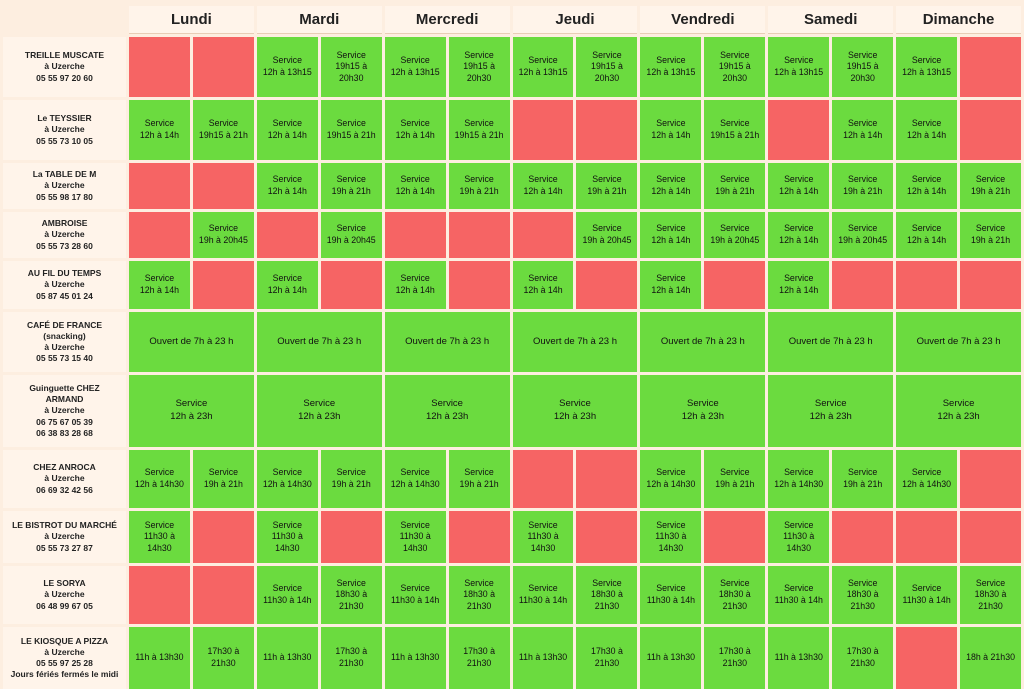 The height and width of the screenshot is (689, 1024). What do you see at coordinates (831, 20) in the screenshot?
I see `day-header: Samedi` at bounding box center [831, 20].